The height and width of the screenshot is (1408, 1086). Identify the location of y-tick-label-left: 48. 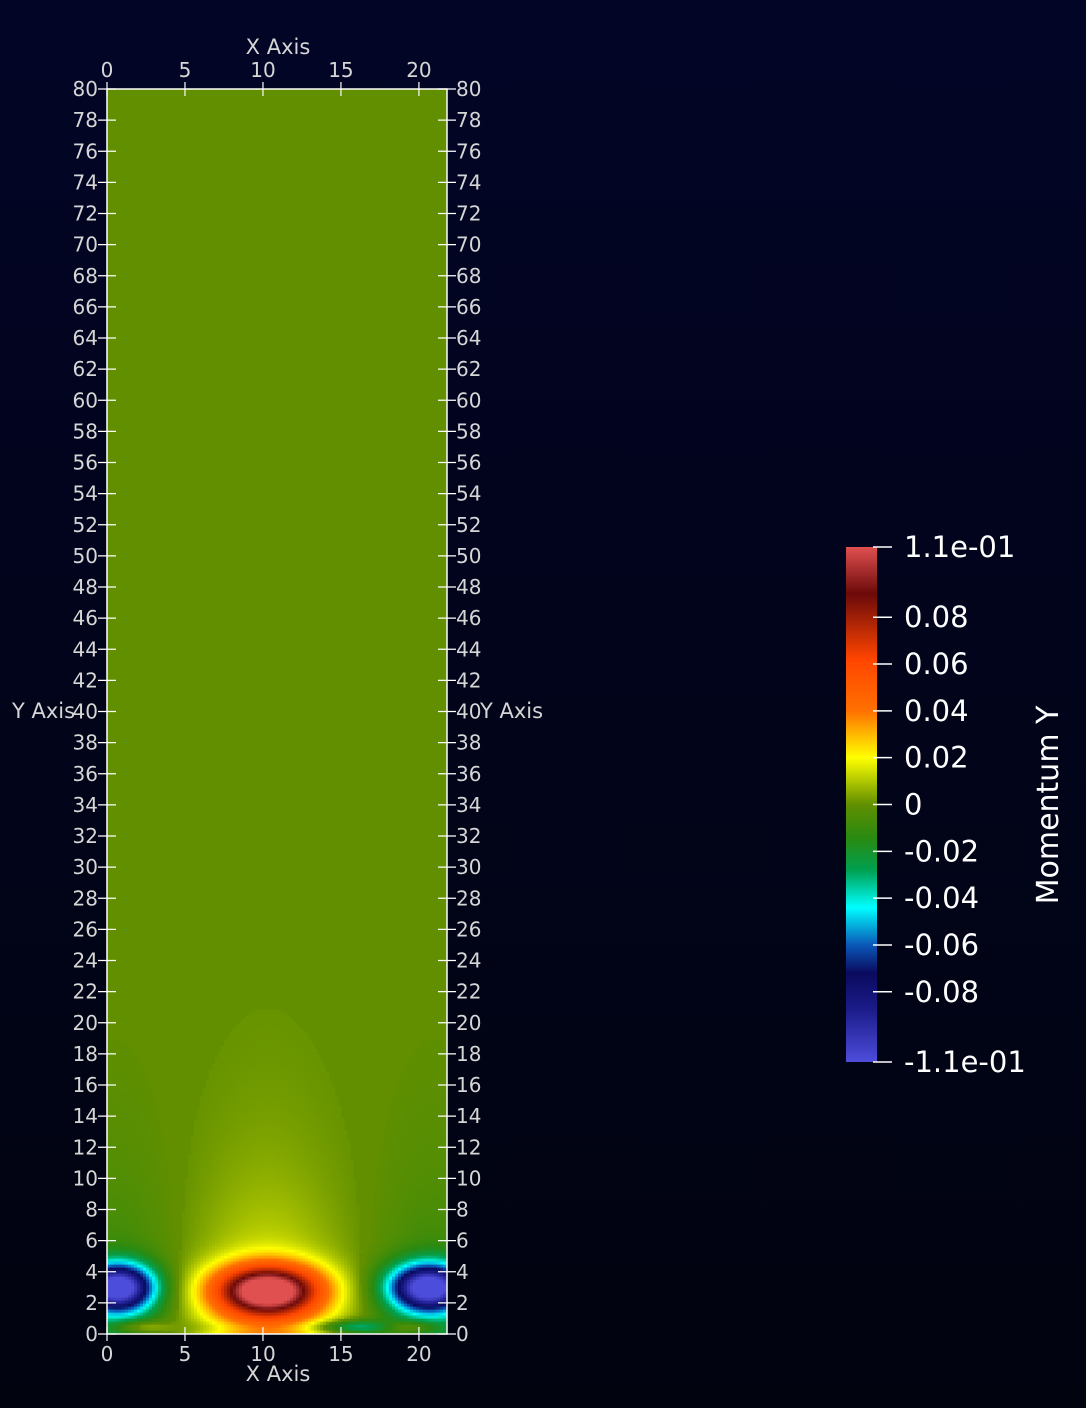
(85, 587).